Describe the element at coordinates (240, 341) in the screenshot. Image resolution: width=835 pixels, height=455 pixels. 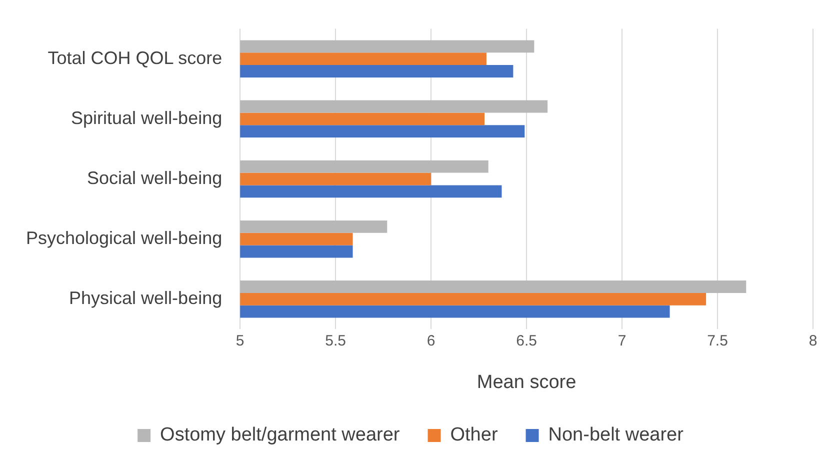
I see `x-tick-label: 5` at that location.